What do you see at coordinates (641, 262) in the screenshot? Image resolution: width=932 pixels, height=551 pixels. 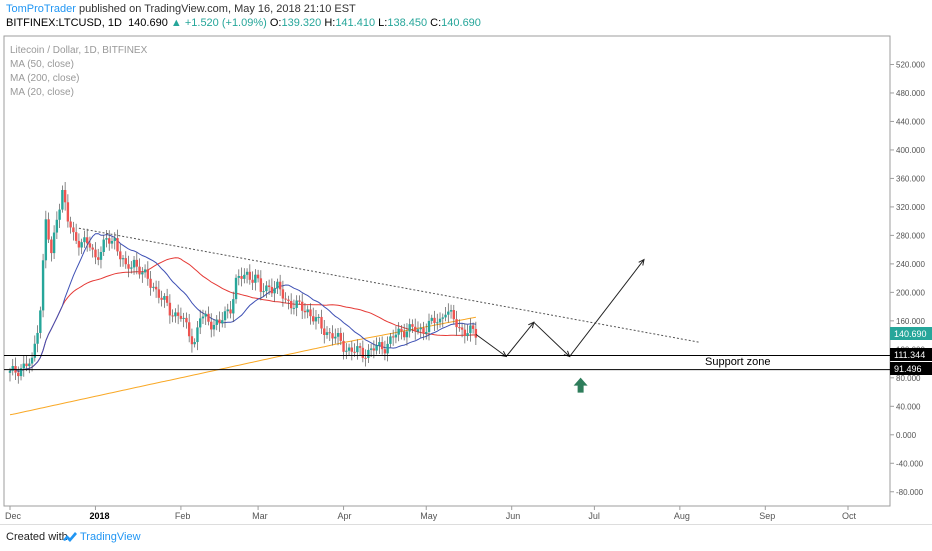 I see `projection-arrowhead` at bounding box center [641, 262].